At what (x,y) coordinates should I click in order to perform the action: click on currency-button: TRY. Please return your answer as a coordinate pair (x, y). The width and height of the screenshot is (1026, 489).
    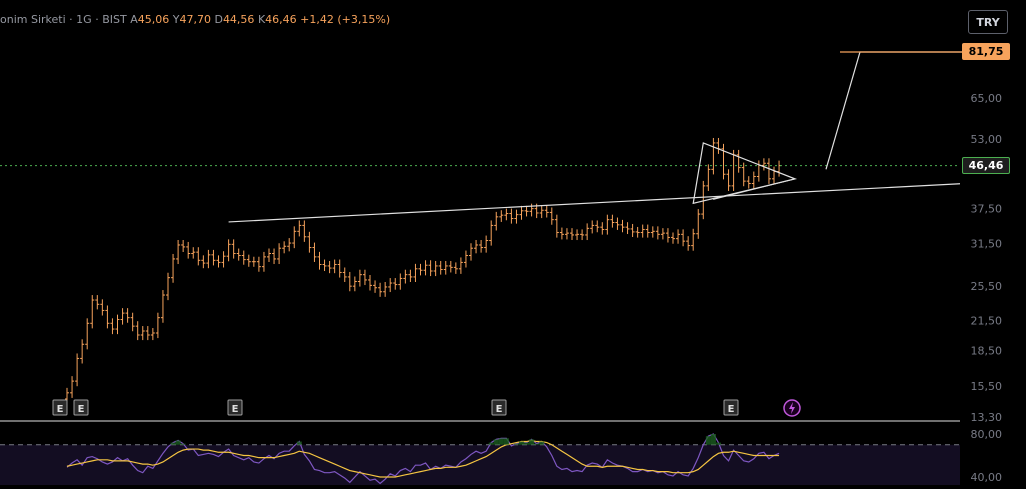
    Looking at the image, I should click on (988, 22).